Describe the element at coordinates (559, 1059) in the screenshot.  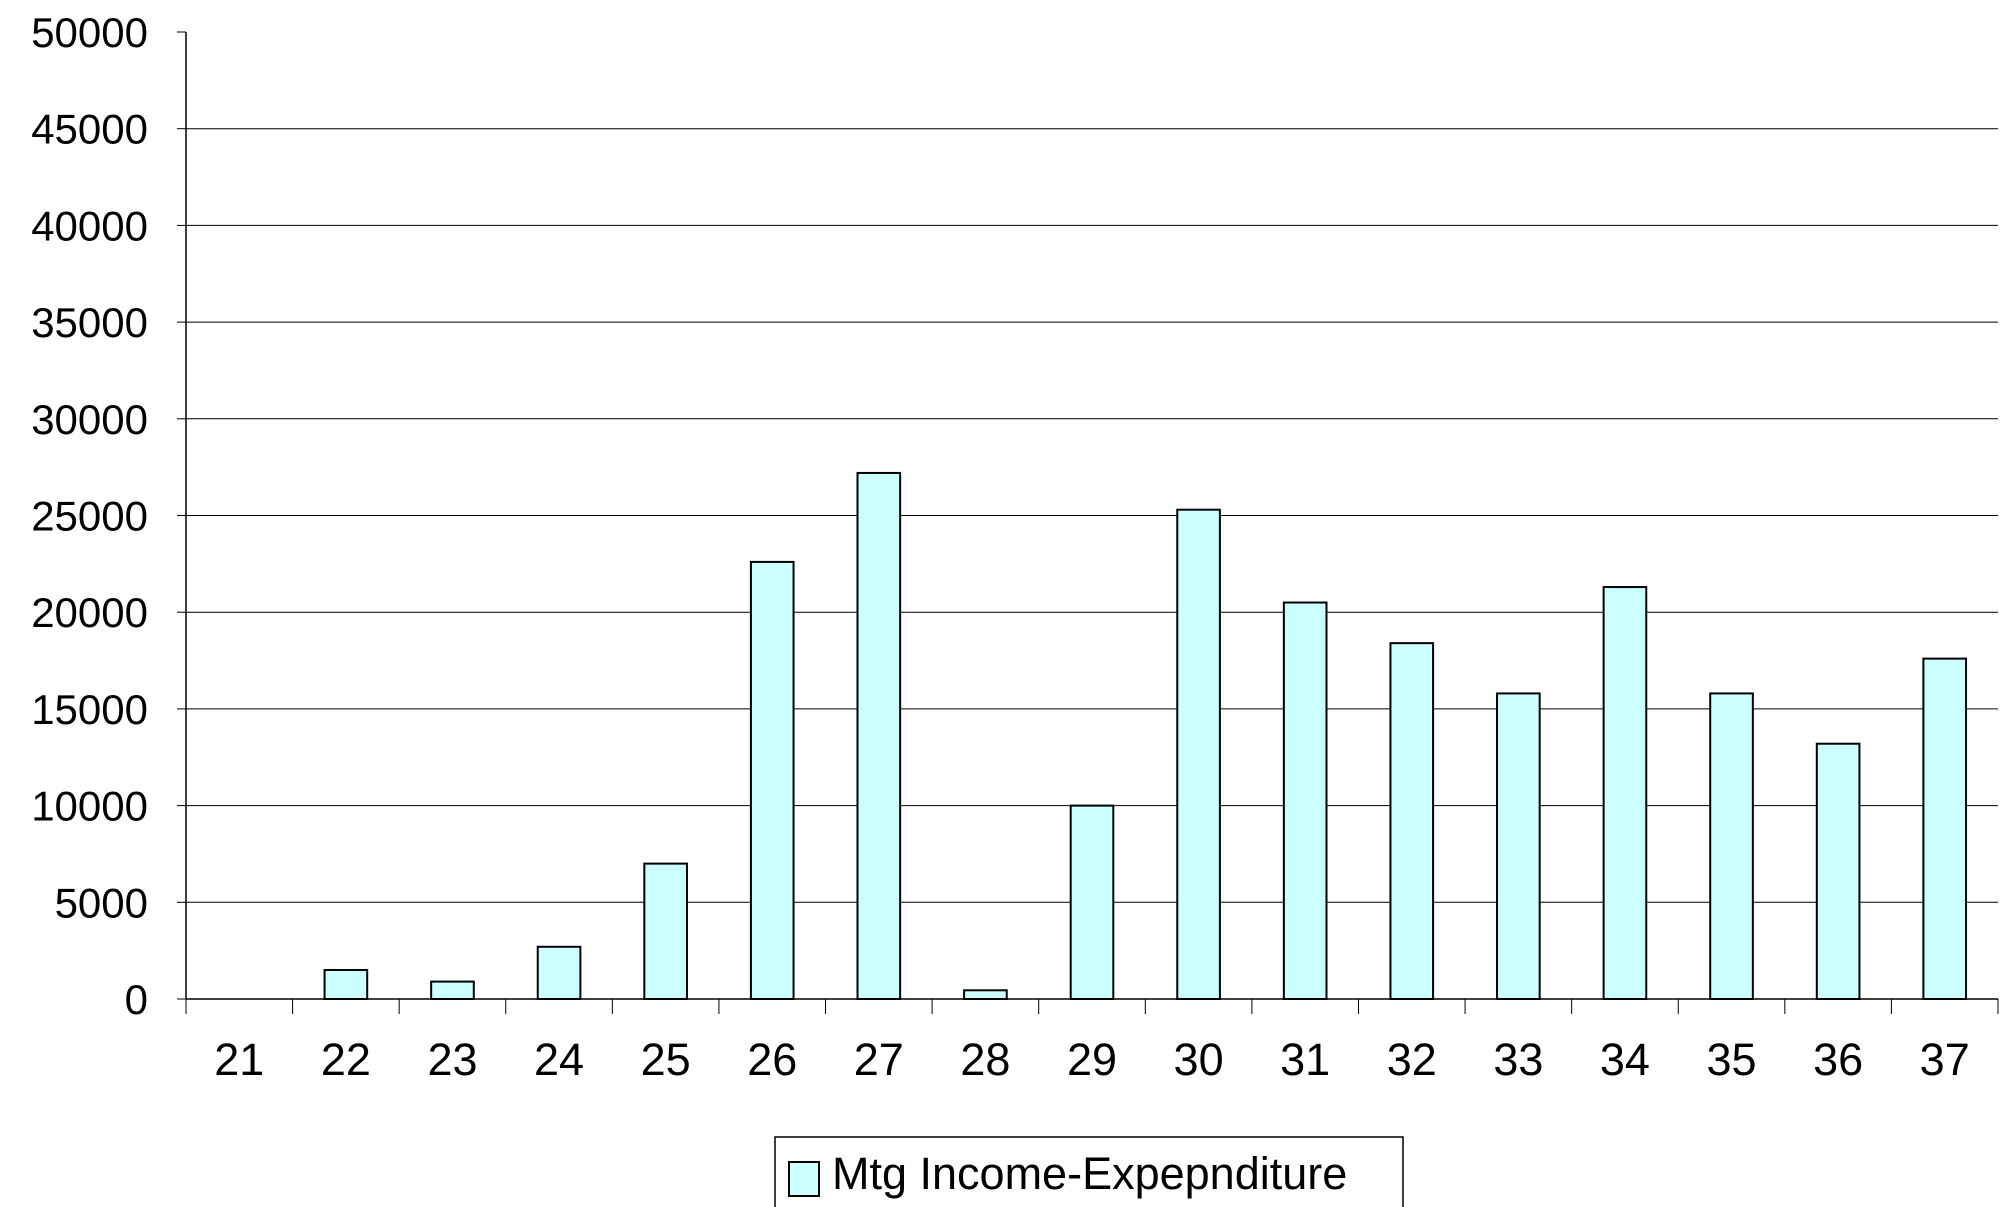
I see `x-tick-label: 24` at that location.